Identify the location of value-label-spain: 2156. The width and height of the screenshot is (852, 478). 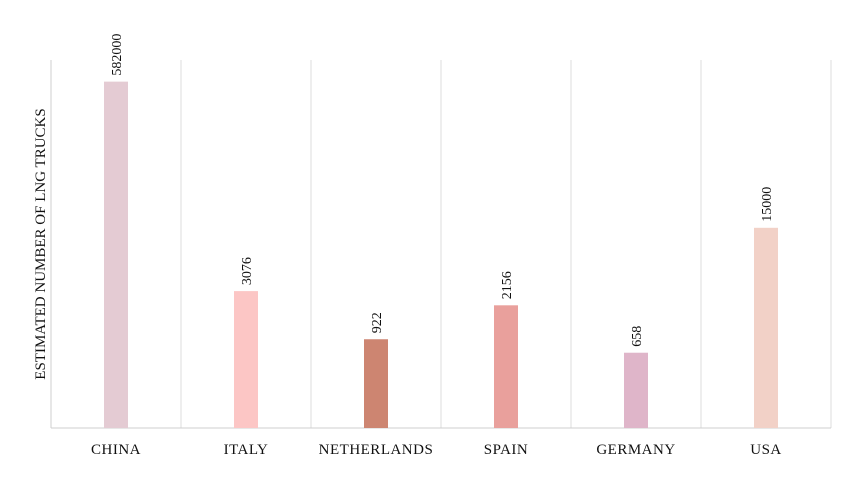
(507, 285).